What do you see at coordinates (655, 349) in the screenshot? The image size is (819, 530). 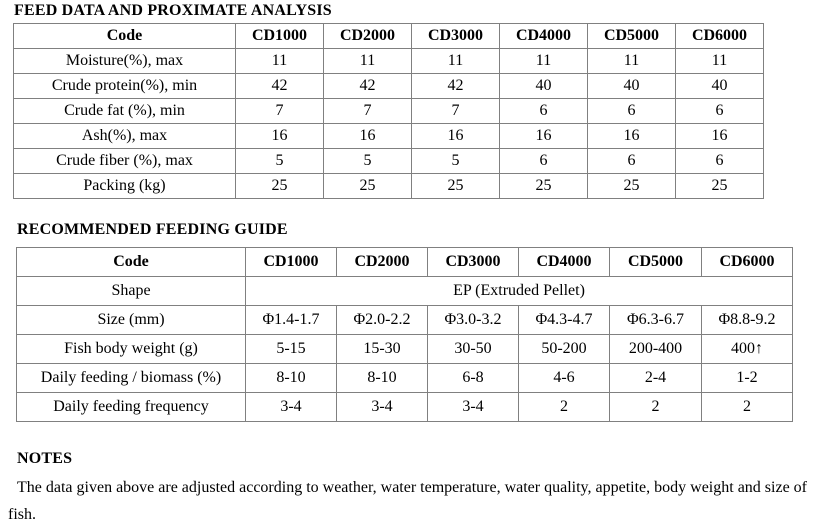 I see `value-cell: 200-400` at bounding box center [655, 349].